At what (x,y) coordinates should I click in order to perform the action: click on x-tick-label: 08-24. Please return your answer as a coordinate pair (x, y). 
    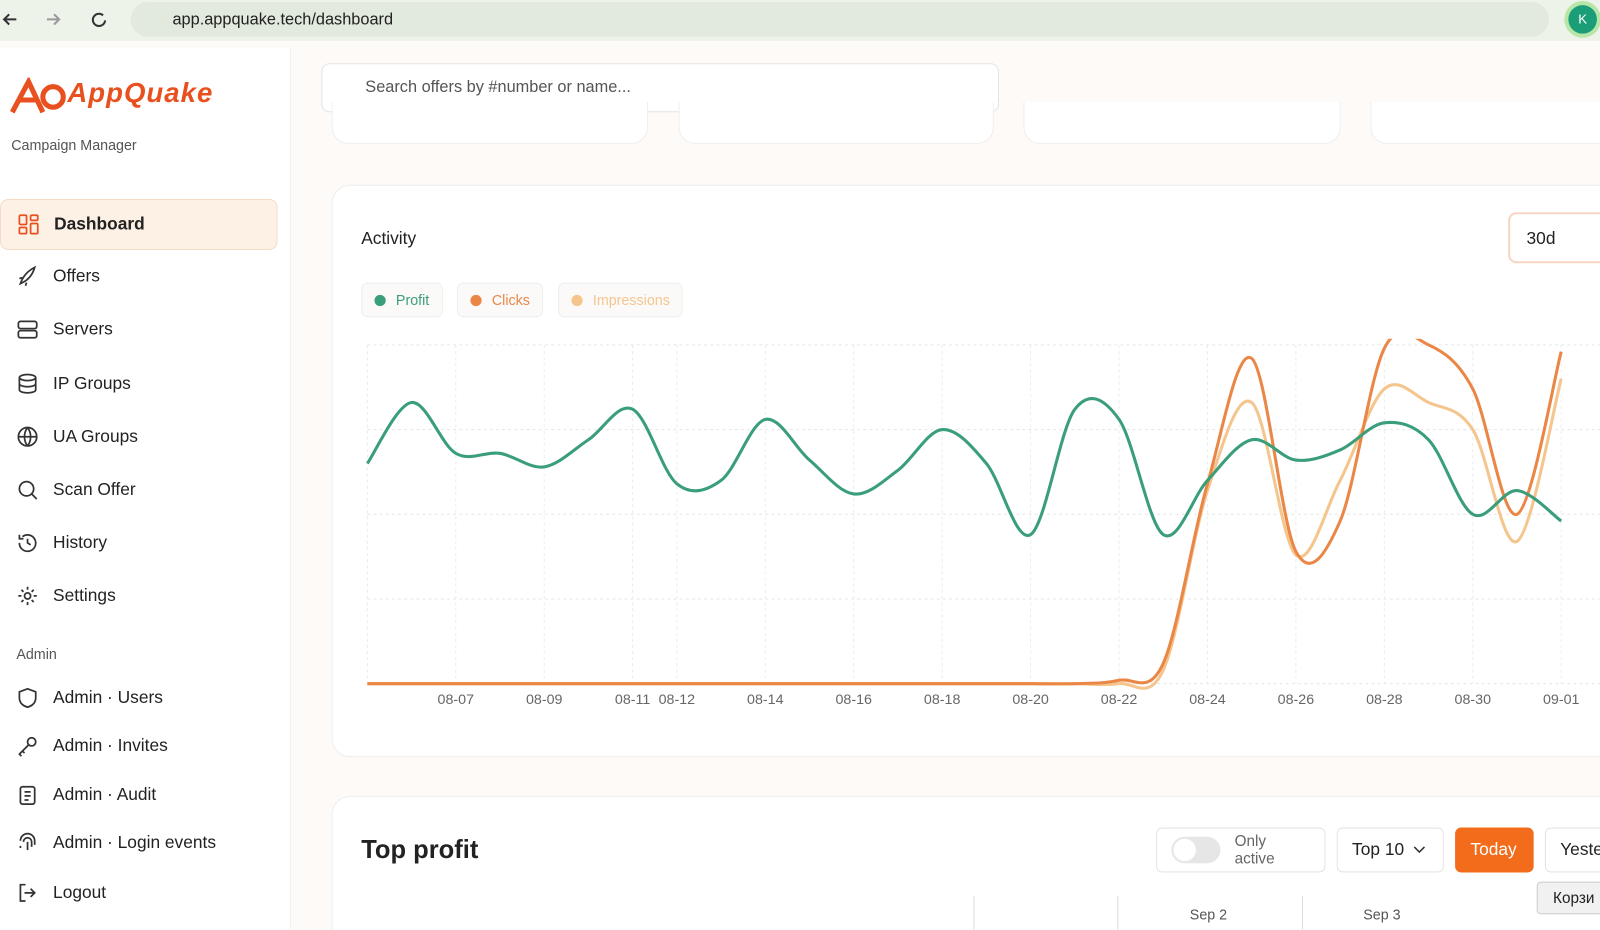
    Looking at the image, I should click on (1207, 700).